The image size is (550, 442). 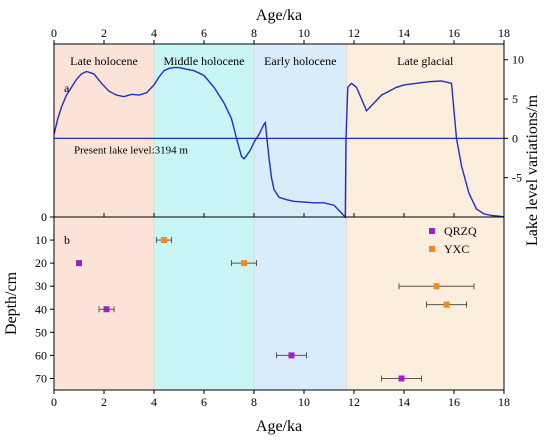 What do you see at coordinates (354, 33) in the screenshot?
I see `x-tick-label-top-12: 12` at bounding box center [354, 33].